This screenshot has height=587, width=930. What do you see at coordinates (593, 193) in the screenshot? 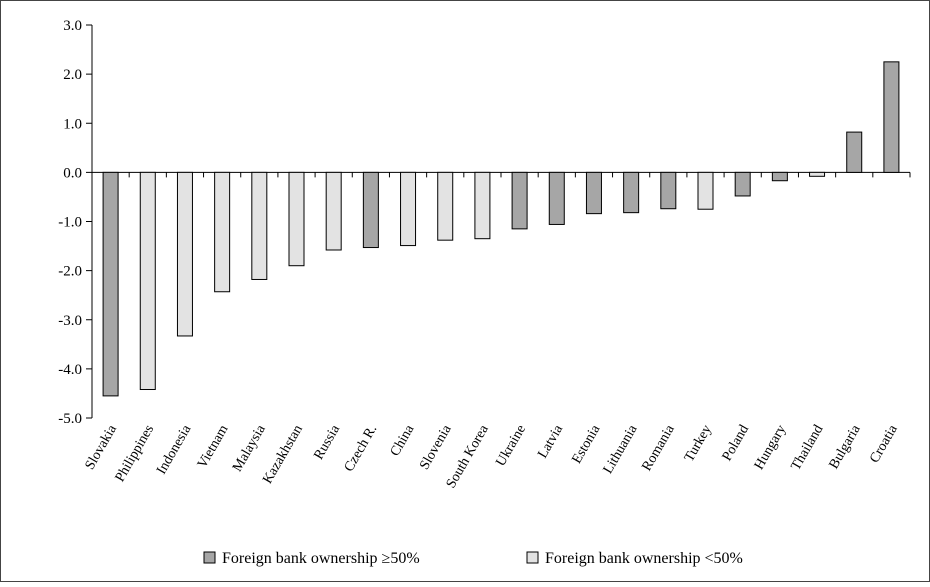
I see `bar-estonia` at bounding box center [593, 193].